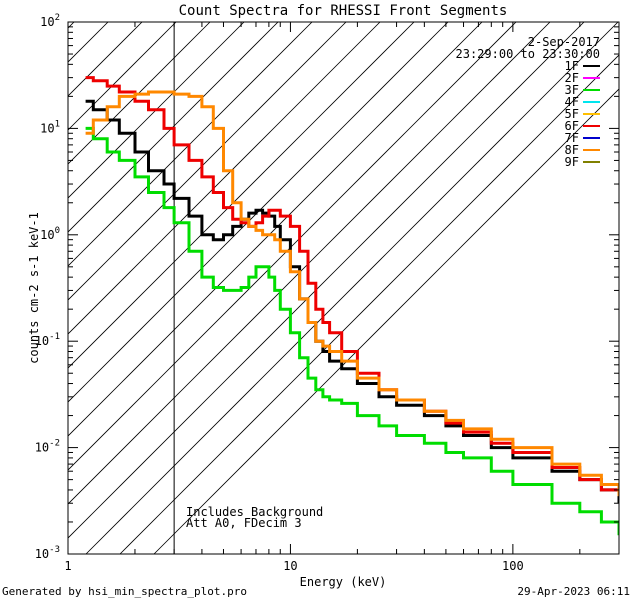 This screenshot has width=640, height=600. What do you see at coordinates (572, 102) in the screenshot?
I see `legend-label-4F: 4F` at bounding box center [572, 102].